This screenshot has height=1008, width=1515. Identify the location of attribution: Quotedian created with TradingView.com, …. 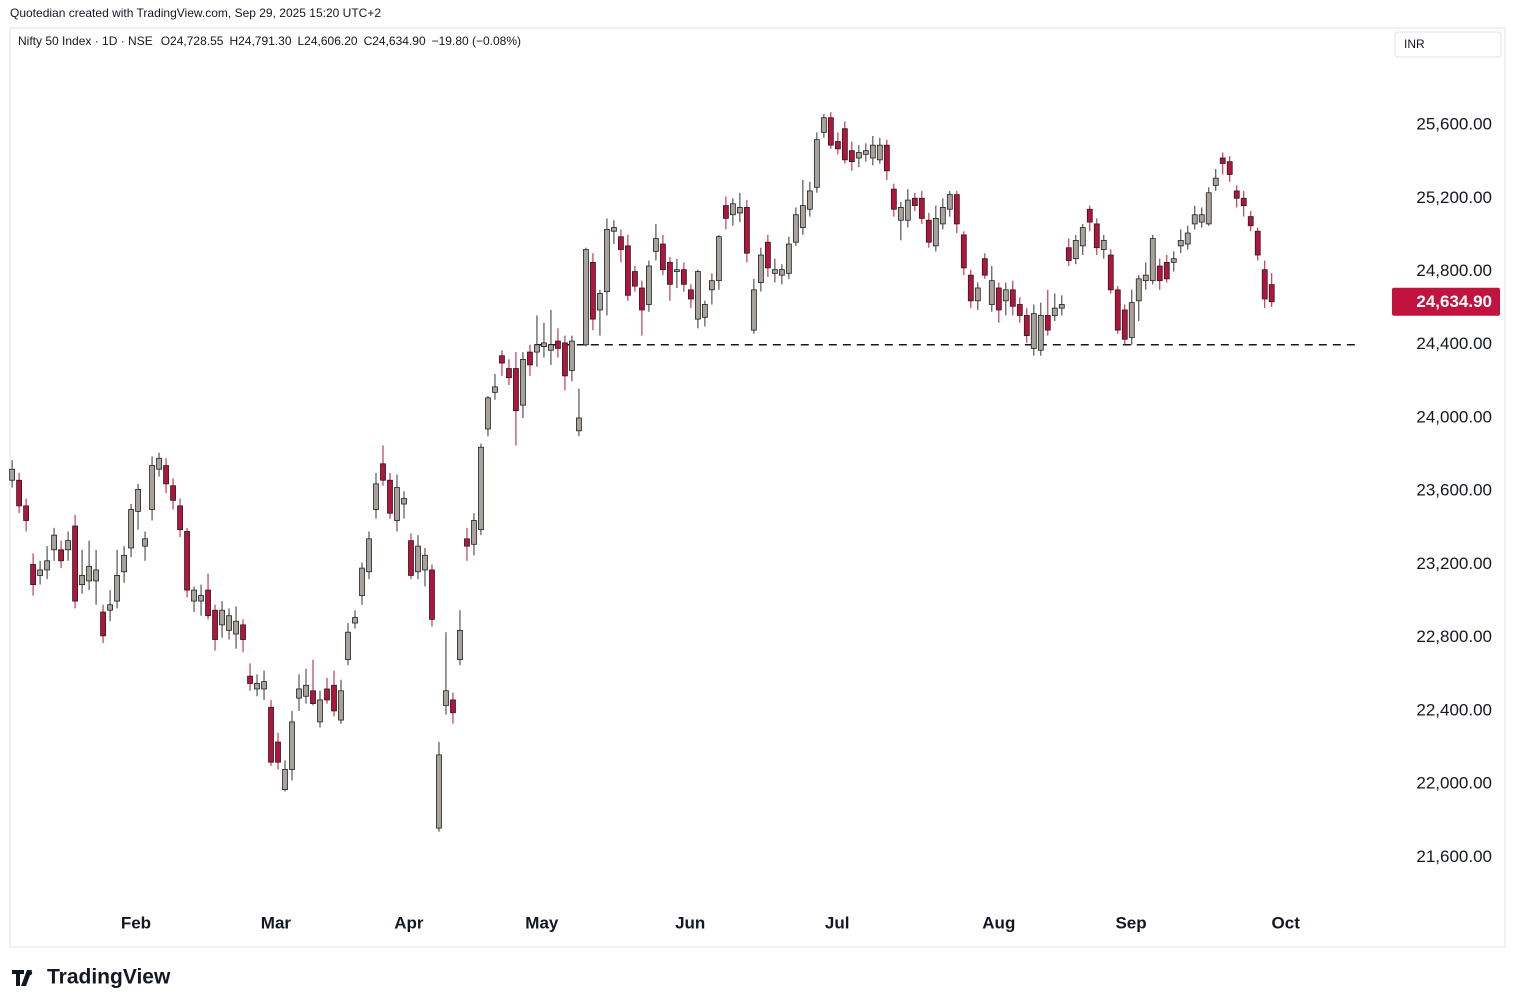
(195, 13).